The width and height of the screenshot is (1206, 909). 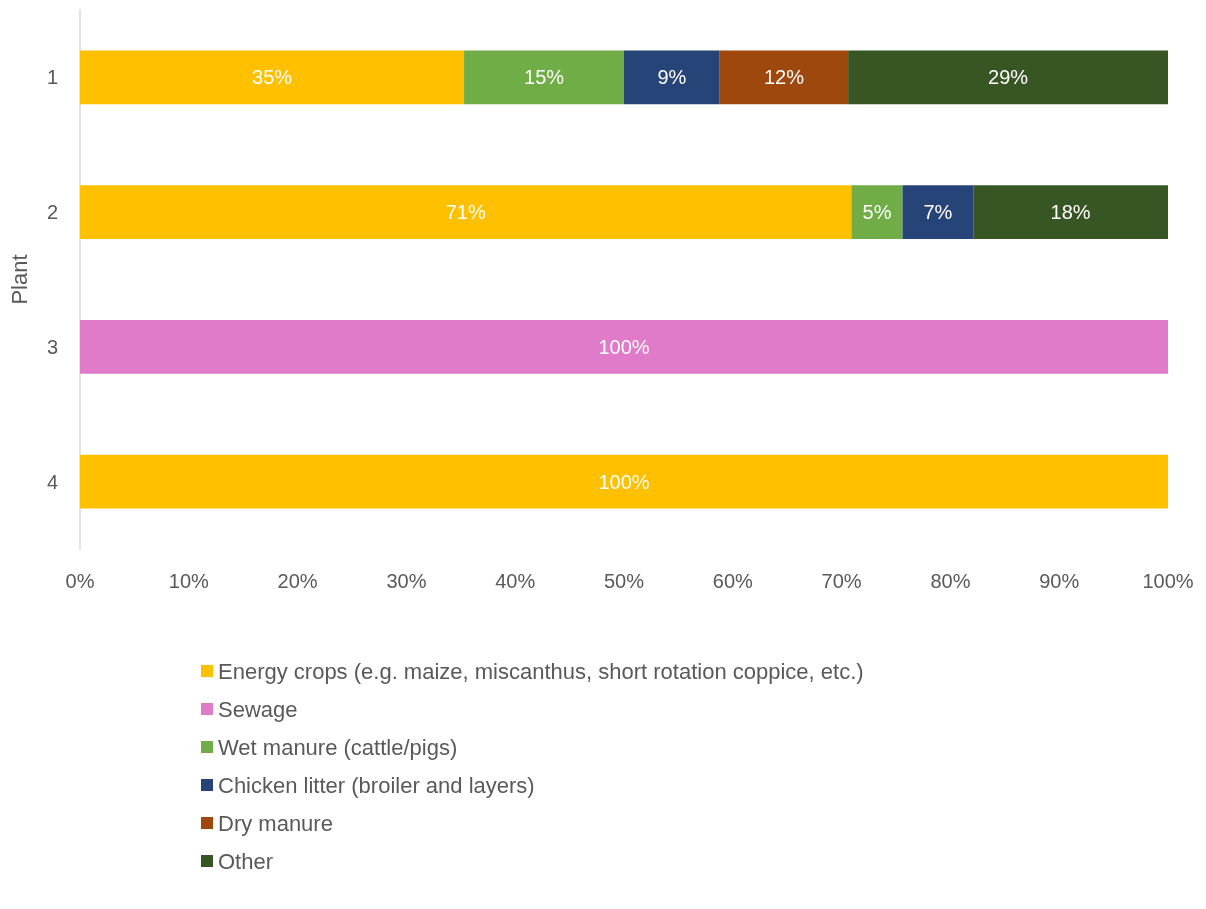 I want to click on y-tick-label: 2, so click(x=52, y=212).